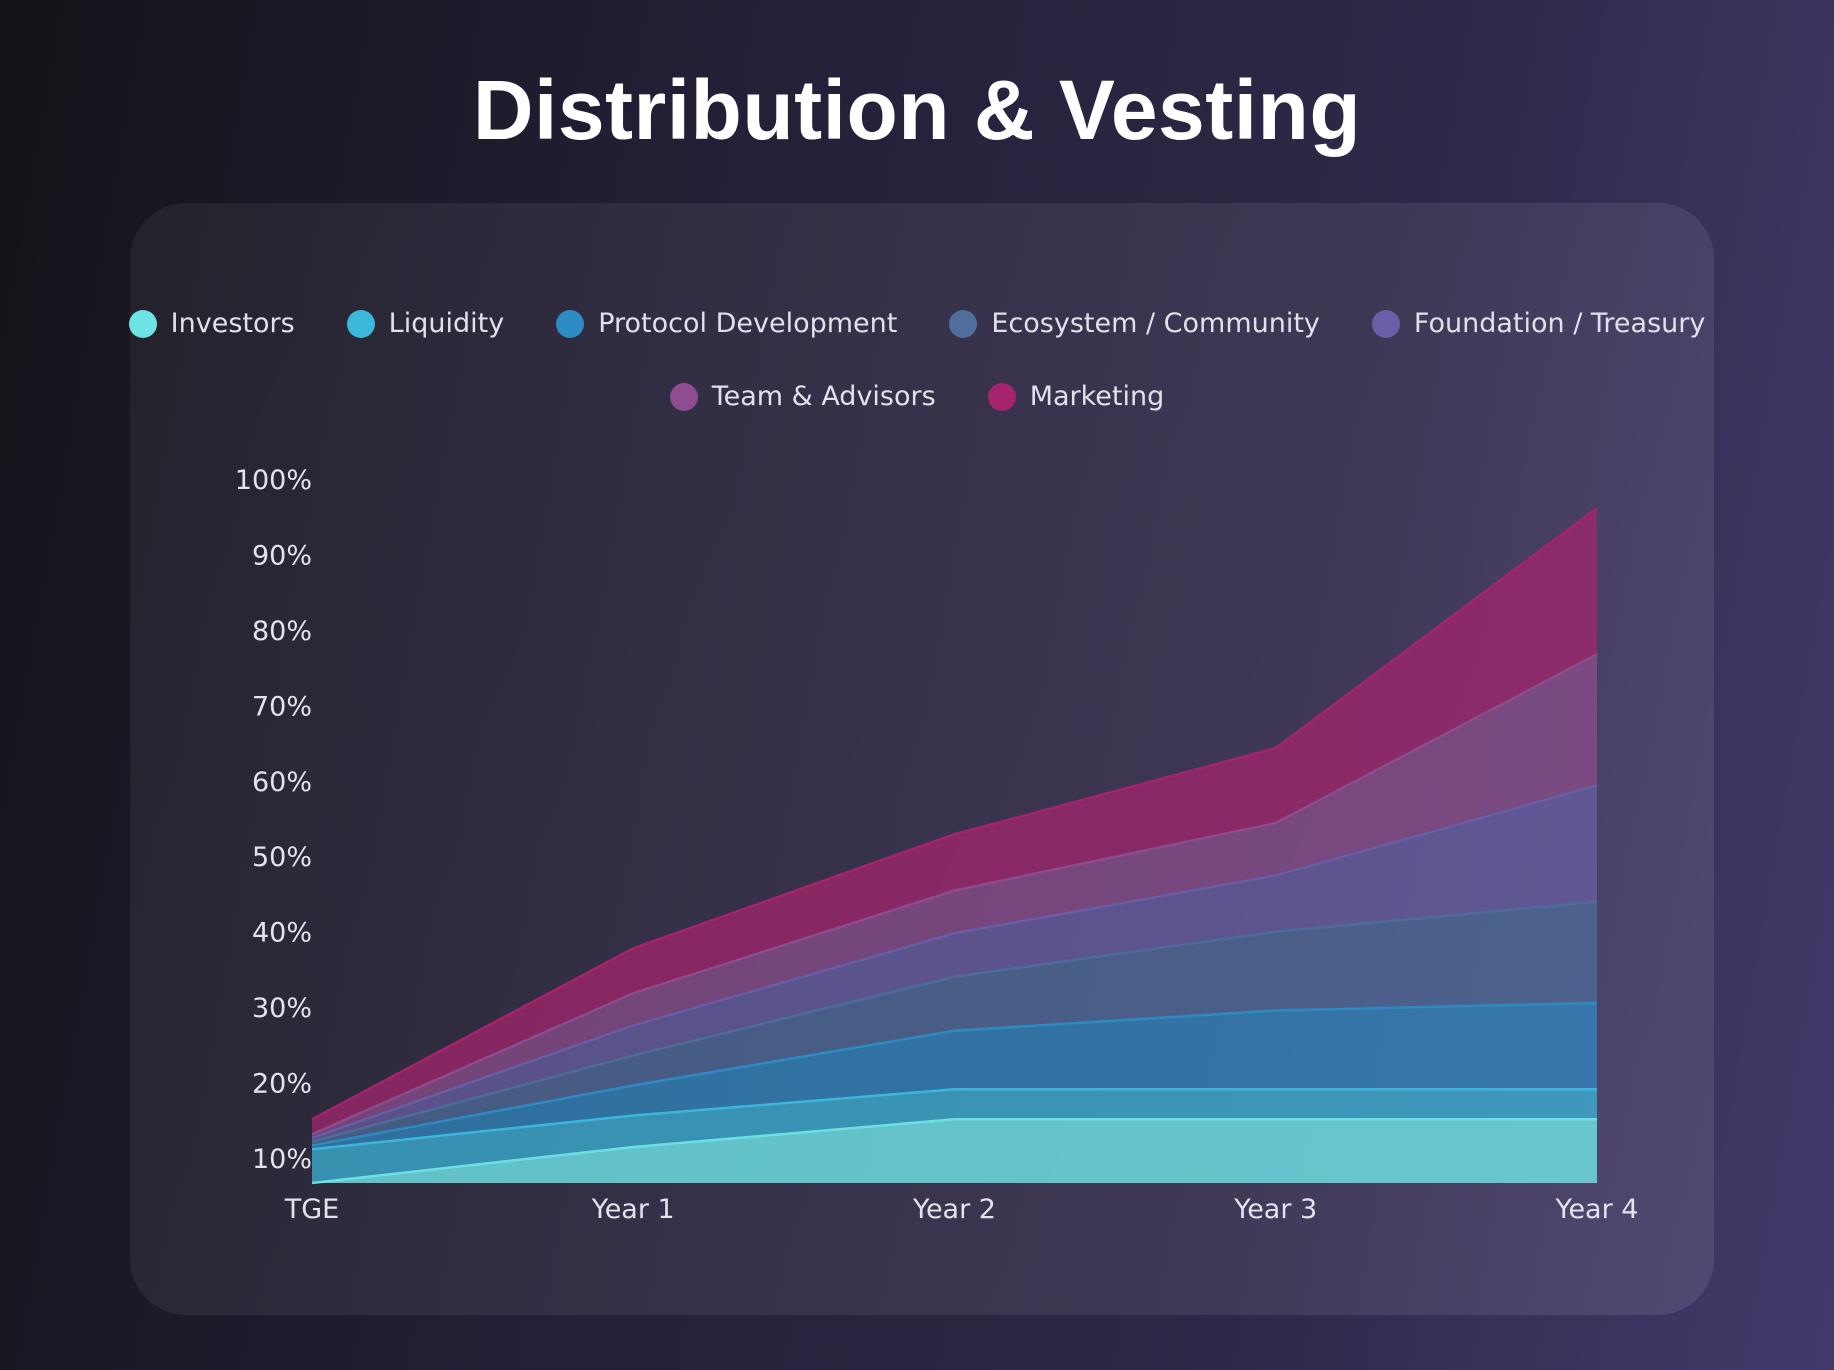 This screenshot has height=1370, width=1834. I want to click on area-protocol-development, so click(954, 1076).